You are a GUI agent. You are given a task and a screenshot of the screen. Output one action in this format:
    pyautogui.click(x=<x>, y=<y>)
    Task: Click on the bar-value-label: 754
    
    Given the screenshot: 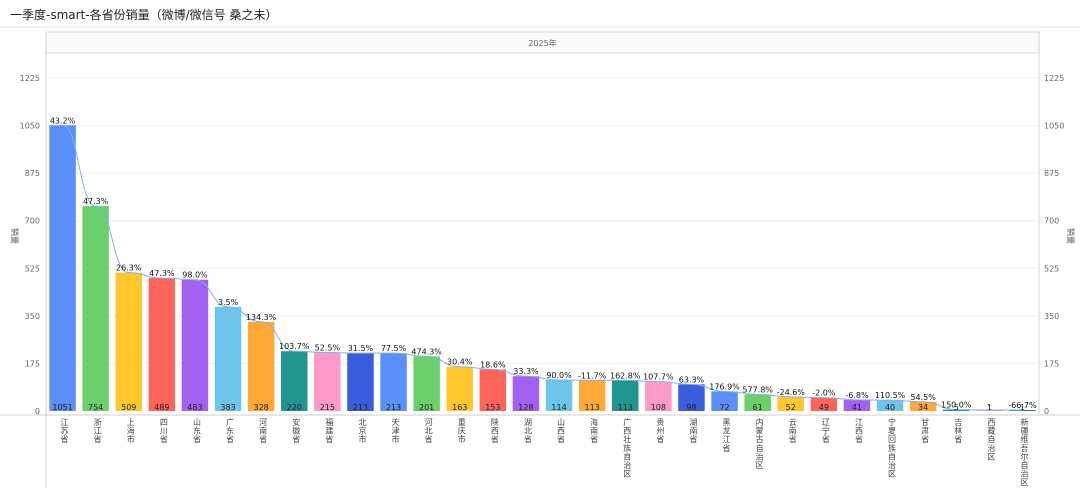 What is the action you would take?
    pyautogui.click(x=95, y=407)
    